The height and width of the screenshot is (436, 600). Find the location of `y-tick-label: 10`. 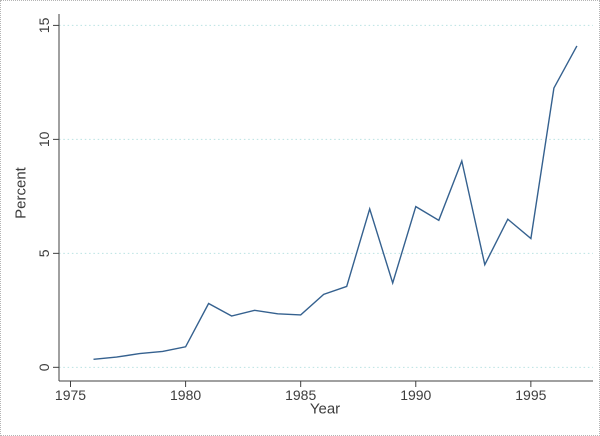

y-tick-label: 10 is located at coordinates (44, 139).